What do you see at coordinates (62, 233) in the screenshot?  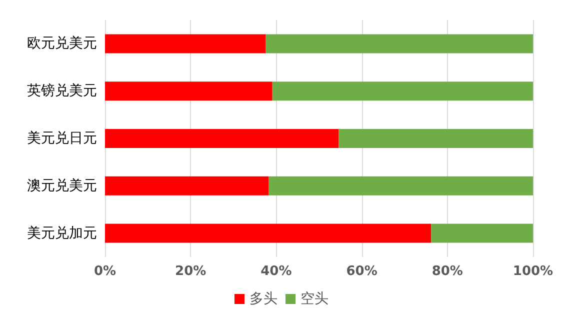 I see `y-tick-label: 美元兑加元` at bounding box center [62, 233].